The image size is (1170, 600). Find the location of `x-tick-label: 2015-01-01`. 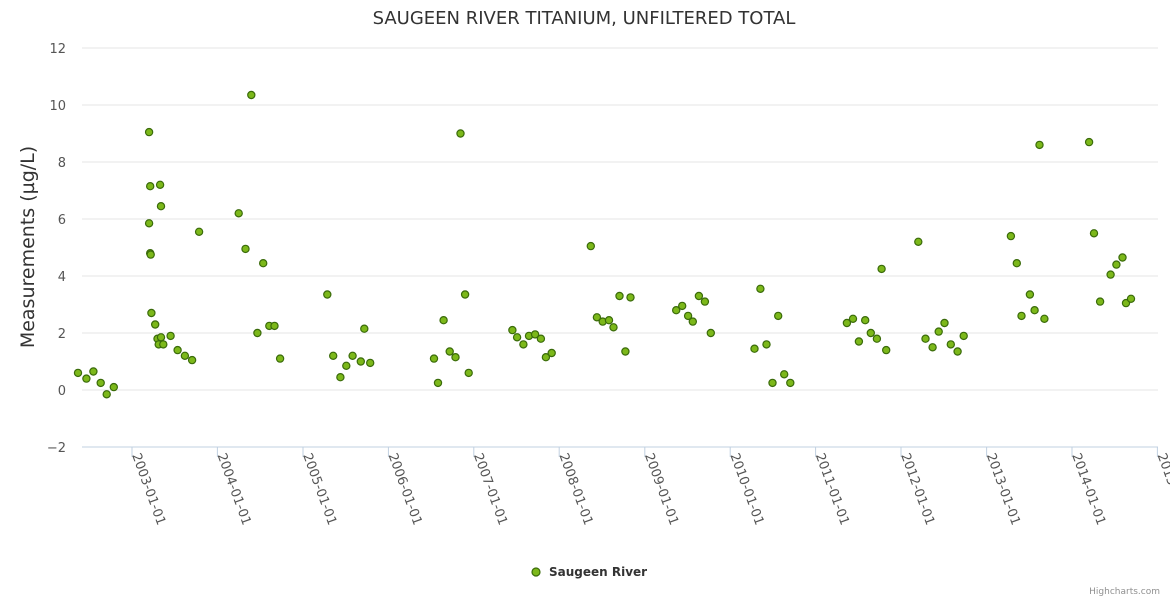

x-tick-label: 2015-01-01 is located at coordinates (1162, 489).